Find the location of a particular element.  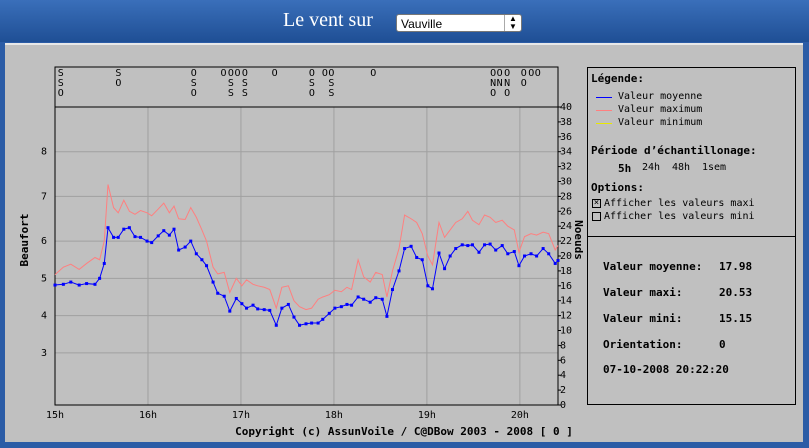

timestamp: 07-10-2008 20:22:20 is located at coordinates (666, 369).